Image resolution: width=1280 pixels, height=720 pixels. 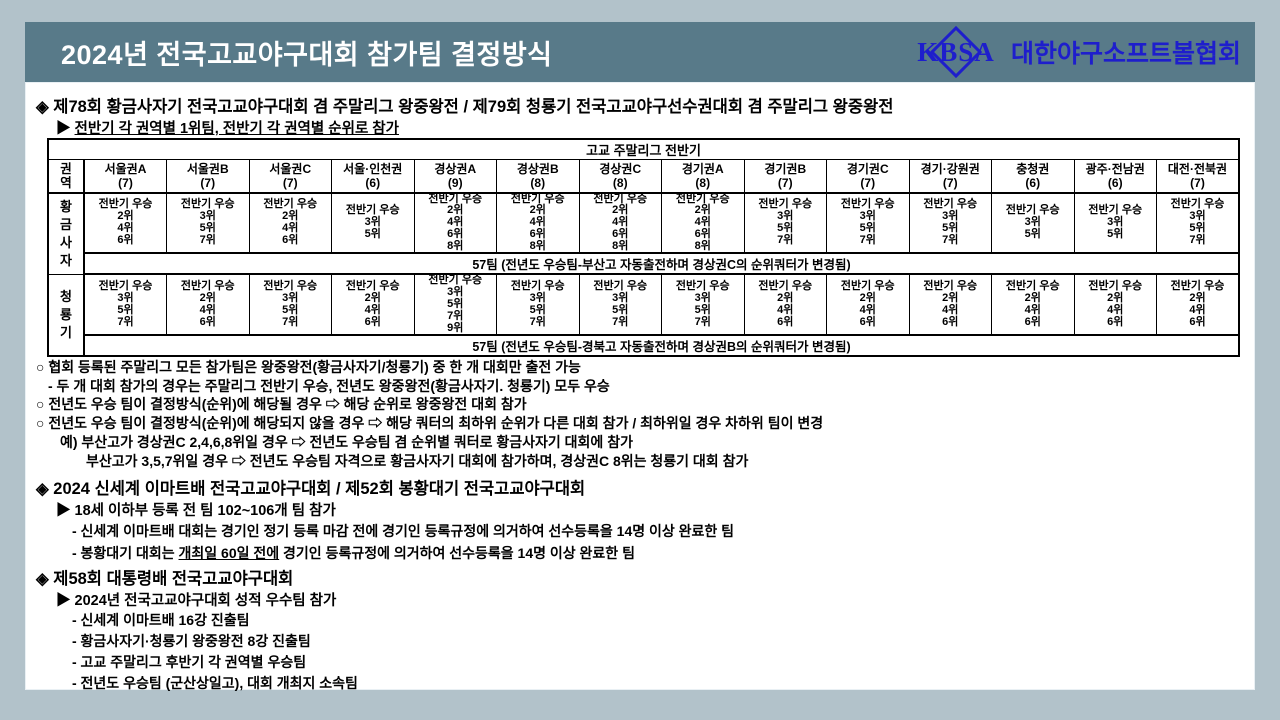 I want to click on section3-line-3: - 황금사자기·청룡기 왕중왕전 8강 진출팀, so click(x=191, y=641).